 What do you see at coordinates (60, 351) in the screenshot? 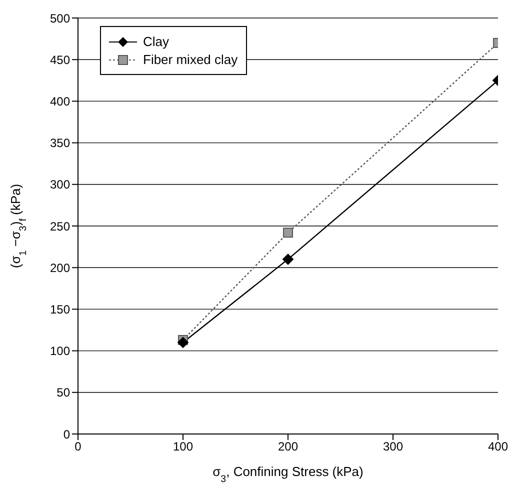
I see `y-tick-label: 100` at bounding box center [60, 351].